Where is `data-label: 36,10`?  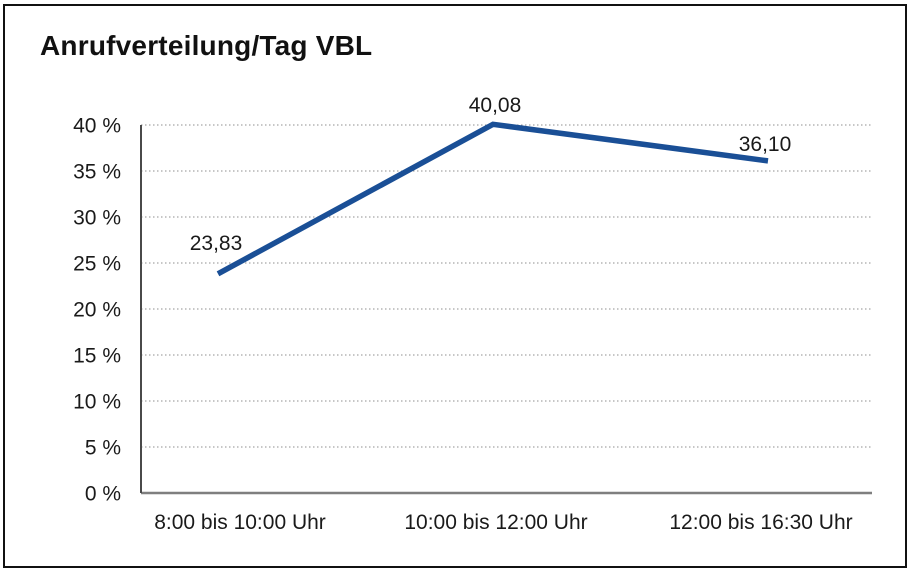 data-label: 36,10 is located at coordinates (765, 144).